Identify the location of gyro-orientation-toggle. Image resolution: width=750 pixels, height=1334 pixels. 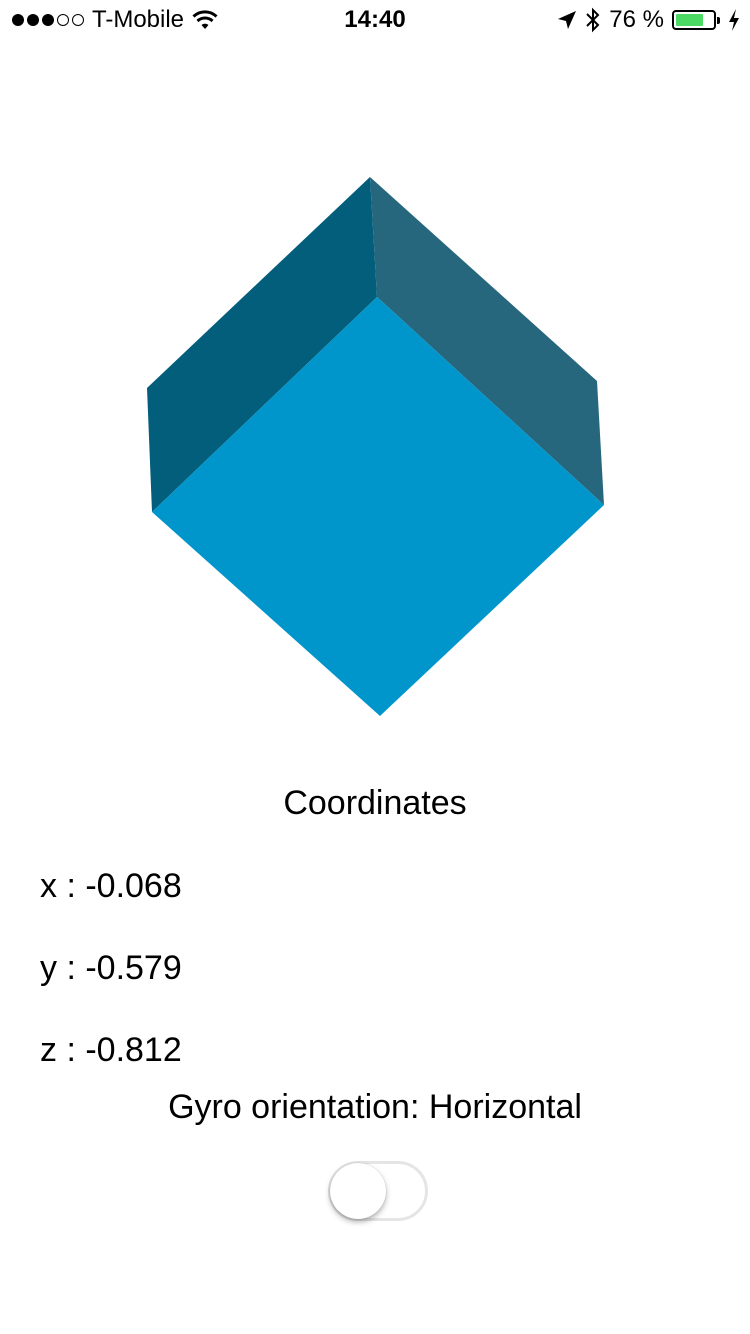
(378, 1191).